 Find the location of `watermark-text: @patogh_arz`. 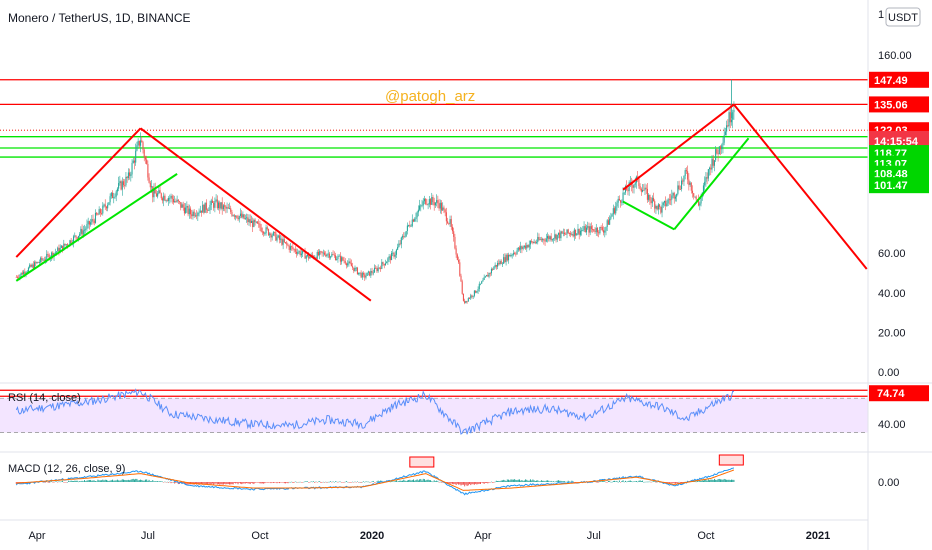

watermark-text: @patogh_arz is located at coordinates (430, 96).